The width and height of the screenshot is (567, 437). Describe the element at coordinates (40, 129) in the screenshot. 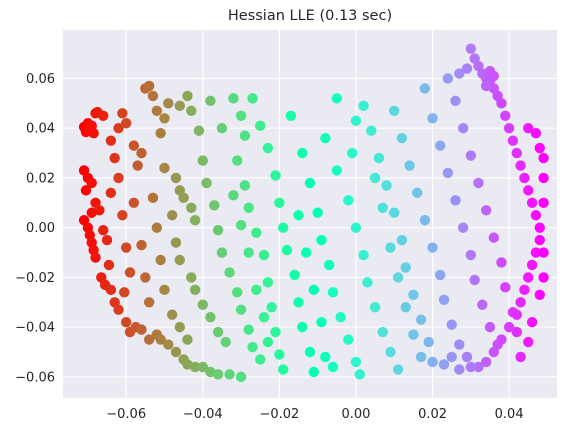

I see `y-tick-label: 0.04` at that location.